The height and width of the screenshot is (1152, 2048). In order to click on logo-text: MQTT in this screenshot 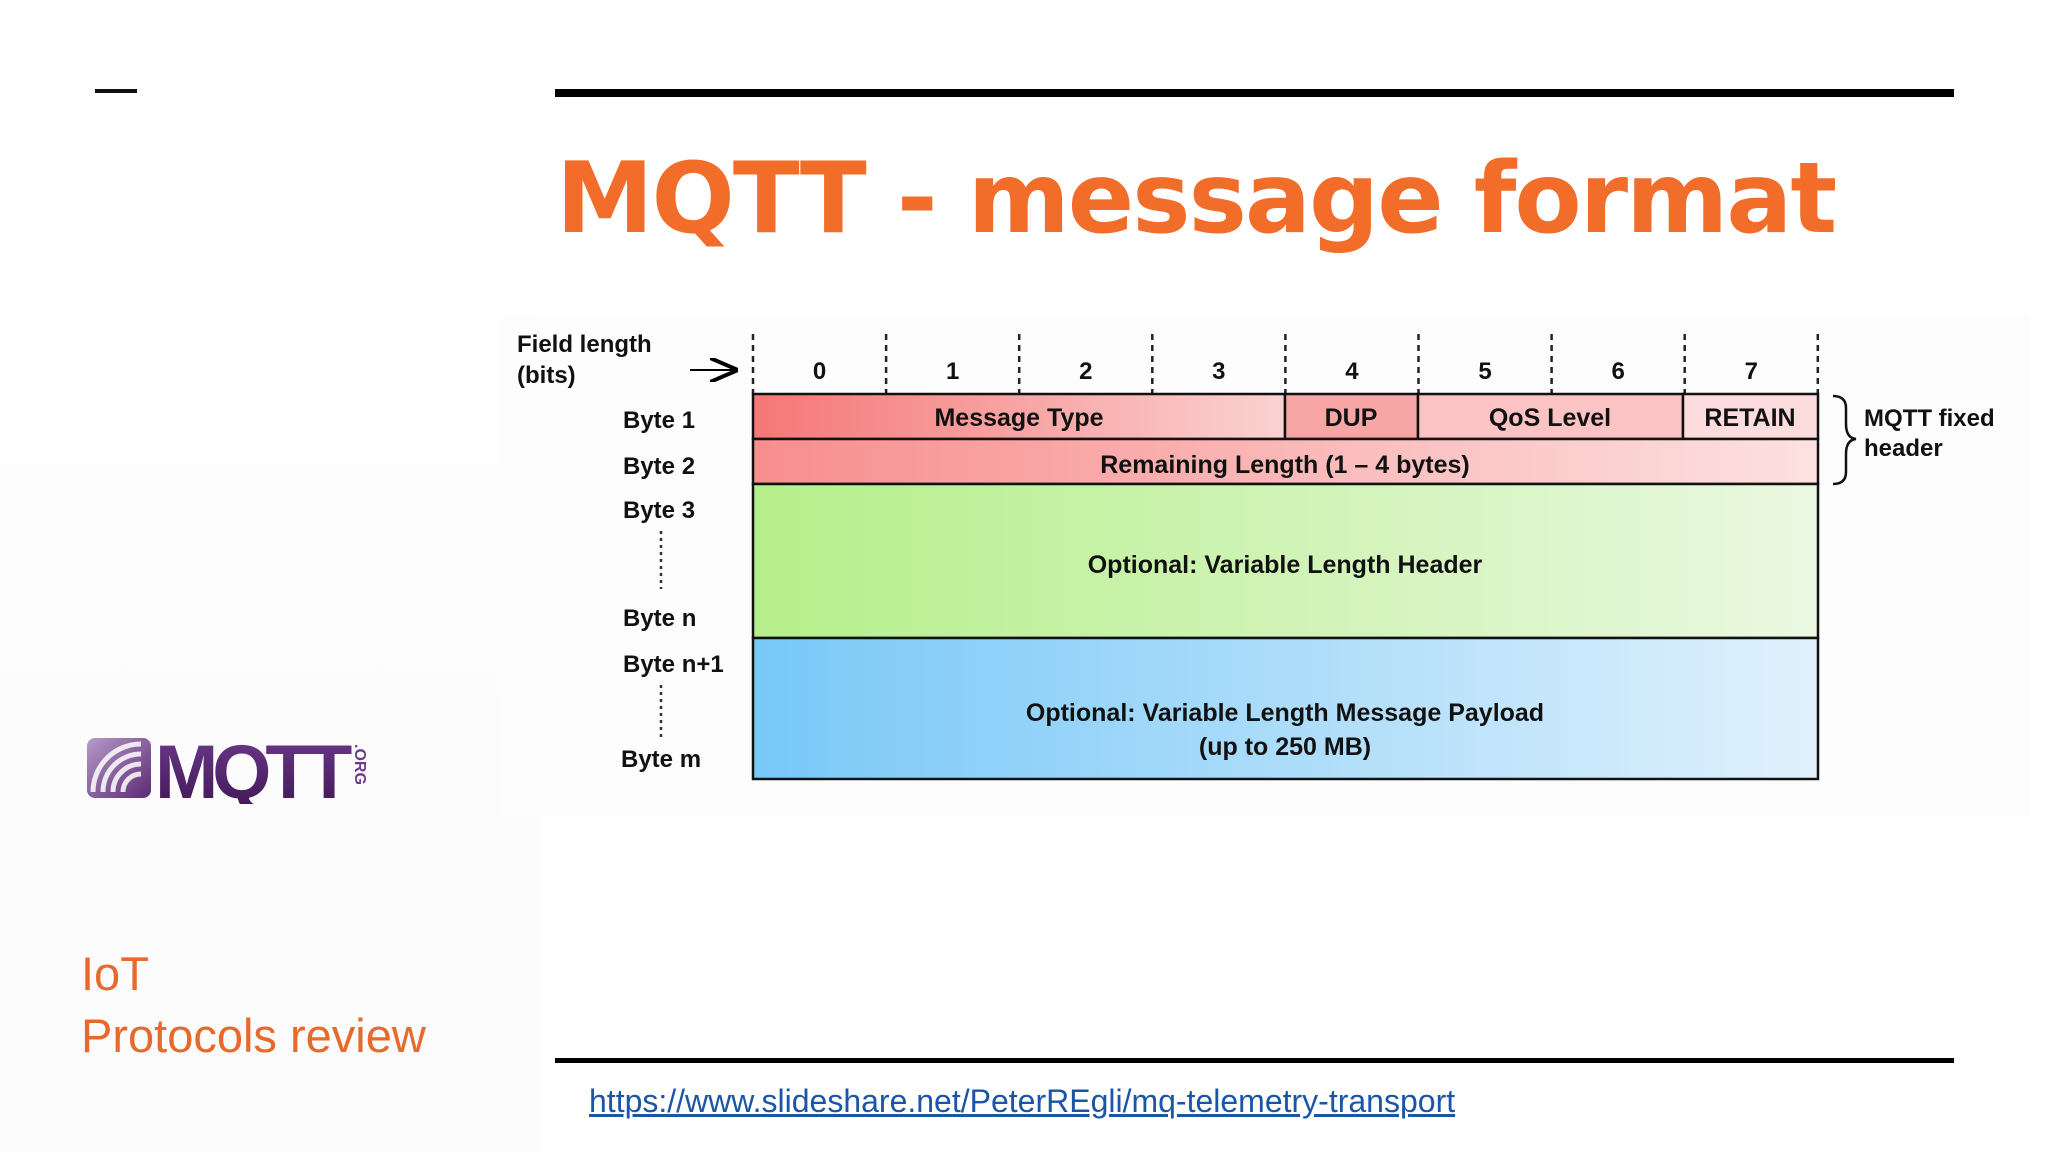, I will do `click(253, 768)`.